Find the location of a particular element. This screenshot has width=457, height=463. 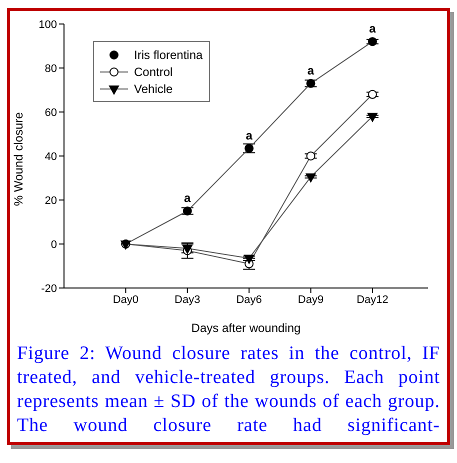

y-tick-label: 40 is located at coordinates (50, 156).